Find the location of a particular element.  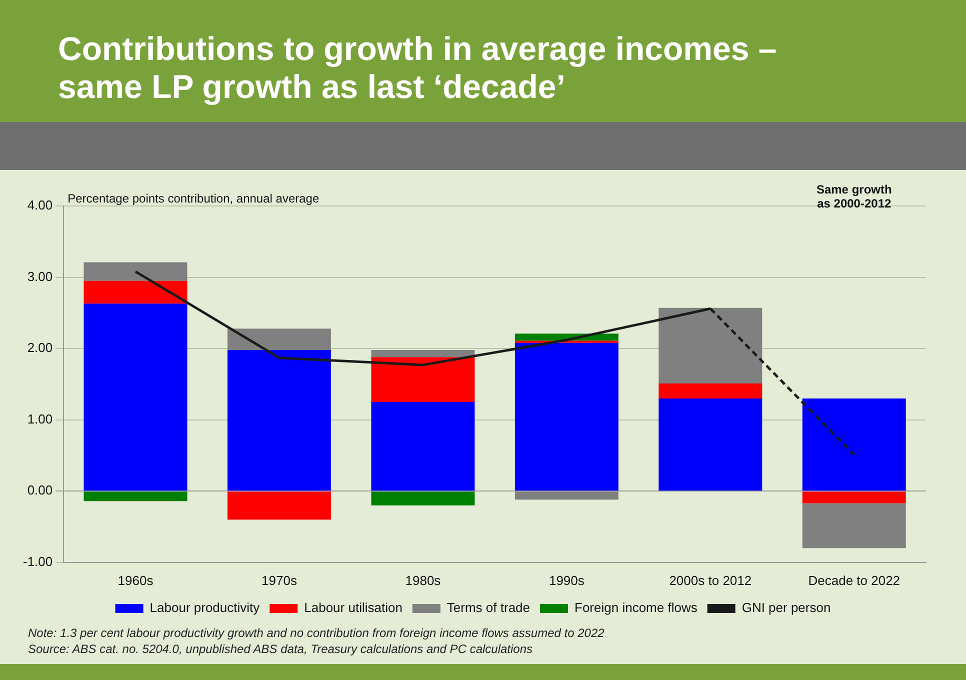

y-axis-title: Percentage points contribution, annual average is located at coordinates (194, 198).